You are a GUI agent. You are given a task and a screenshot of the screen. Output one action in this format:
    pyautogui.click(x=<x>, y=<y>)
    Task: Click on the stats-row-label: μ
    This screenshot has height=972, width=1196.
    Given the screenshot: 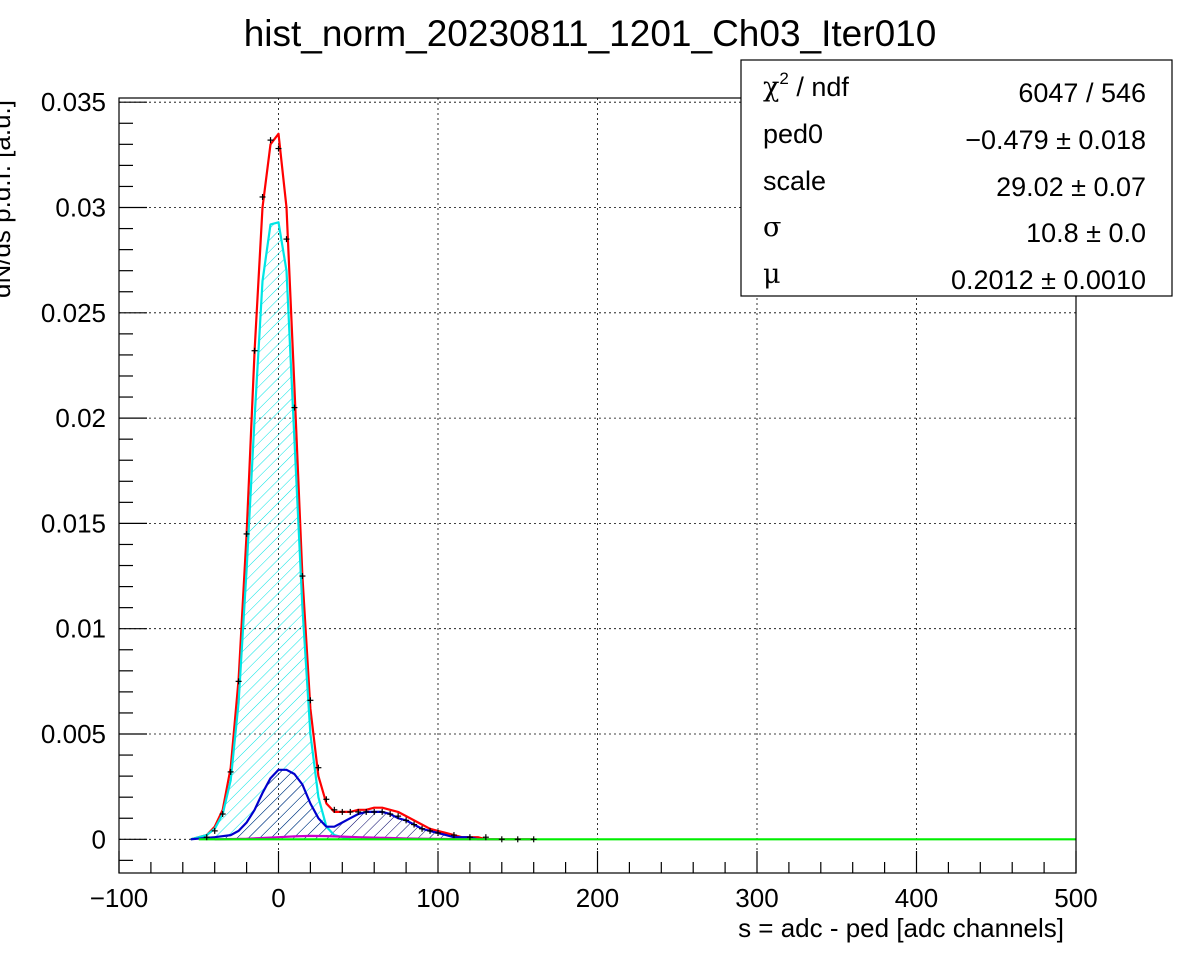 What is the action you would take?
    pyautogui.click(x=772, y=274)
    